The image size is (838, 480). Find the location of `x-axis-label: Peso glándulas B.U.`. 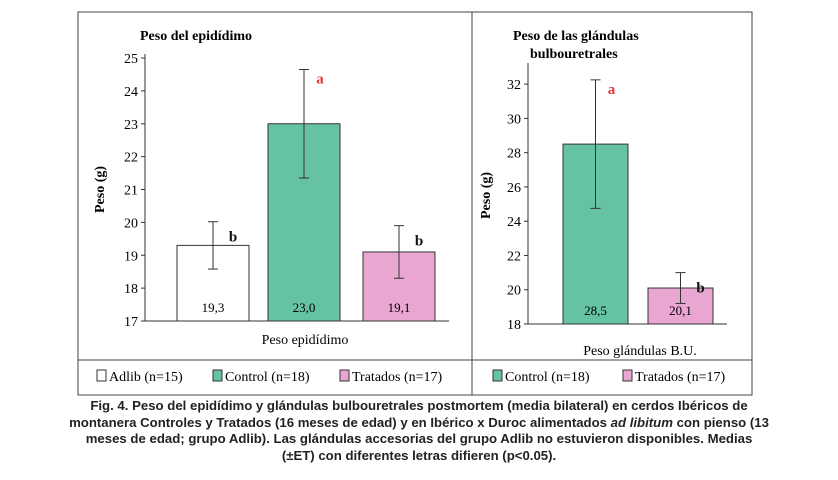

x-axis-label: Peso glándulas B.U. is located at coordinates (640, 351).